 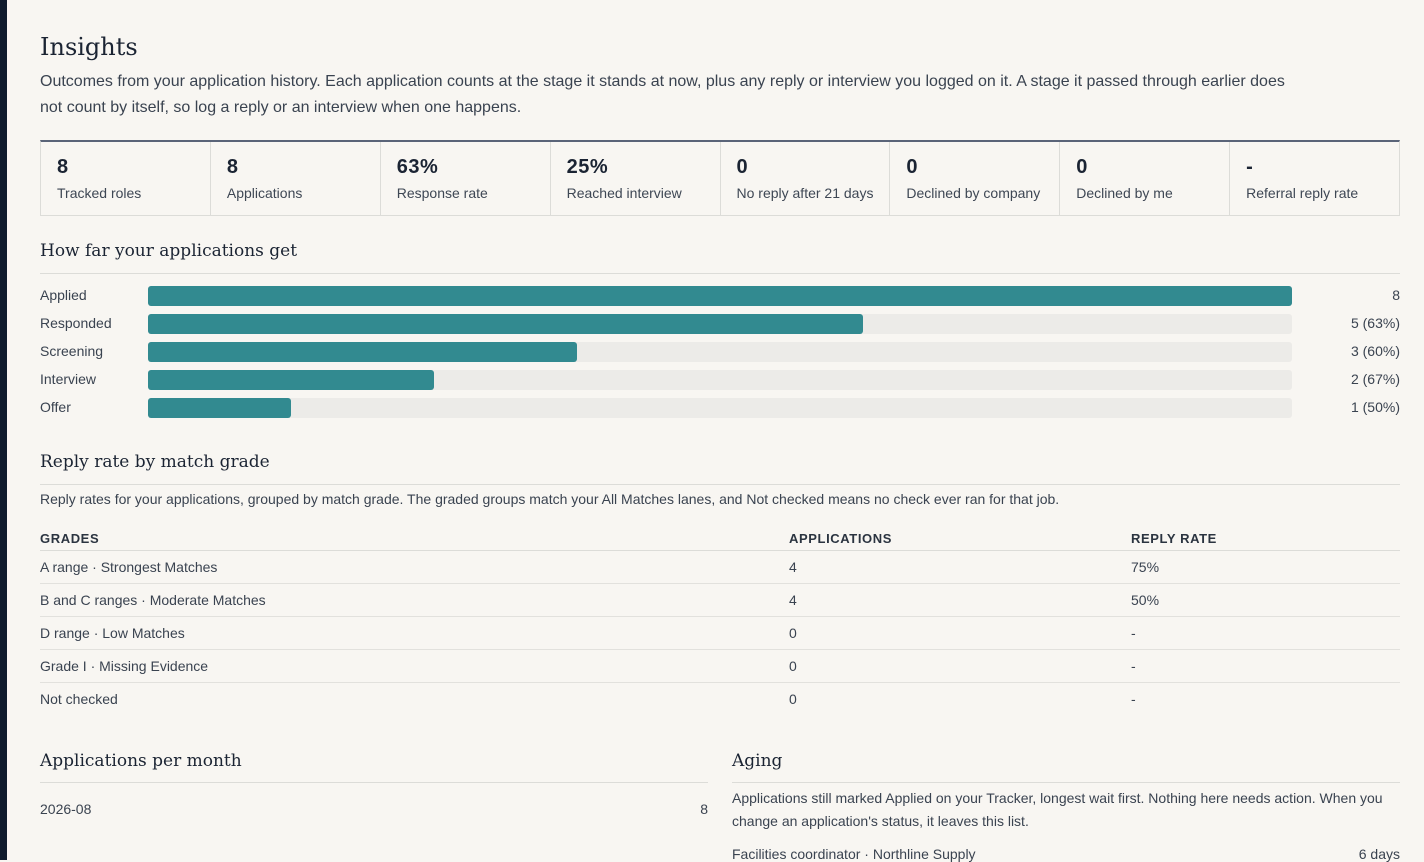 What do you see at coordinates (973, 193) in the screenshot?
I see `stat-label: Declined by company` at bounding box center [973, 193].